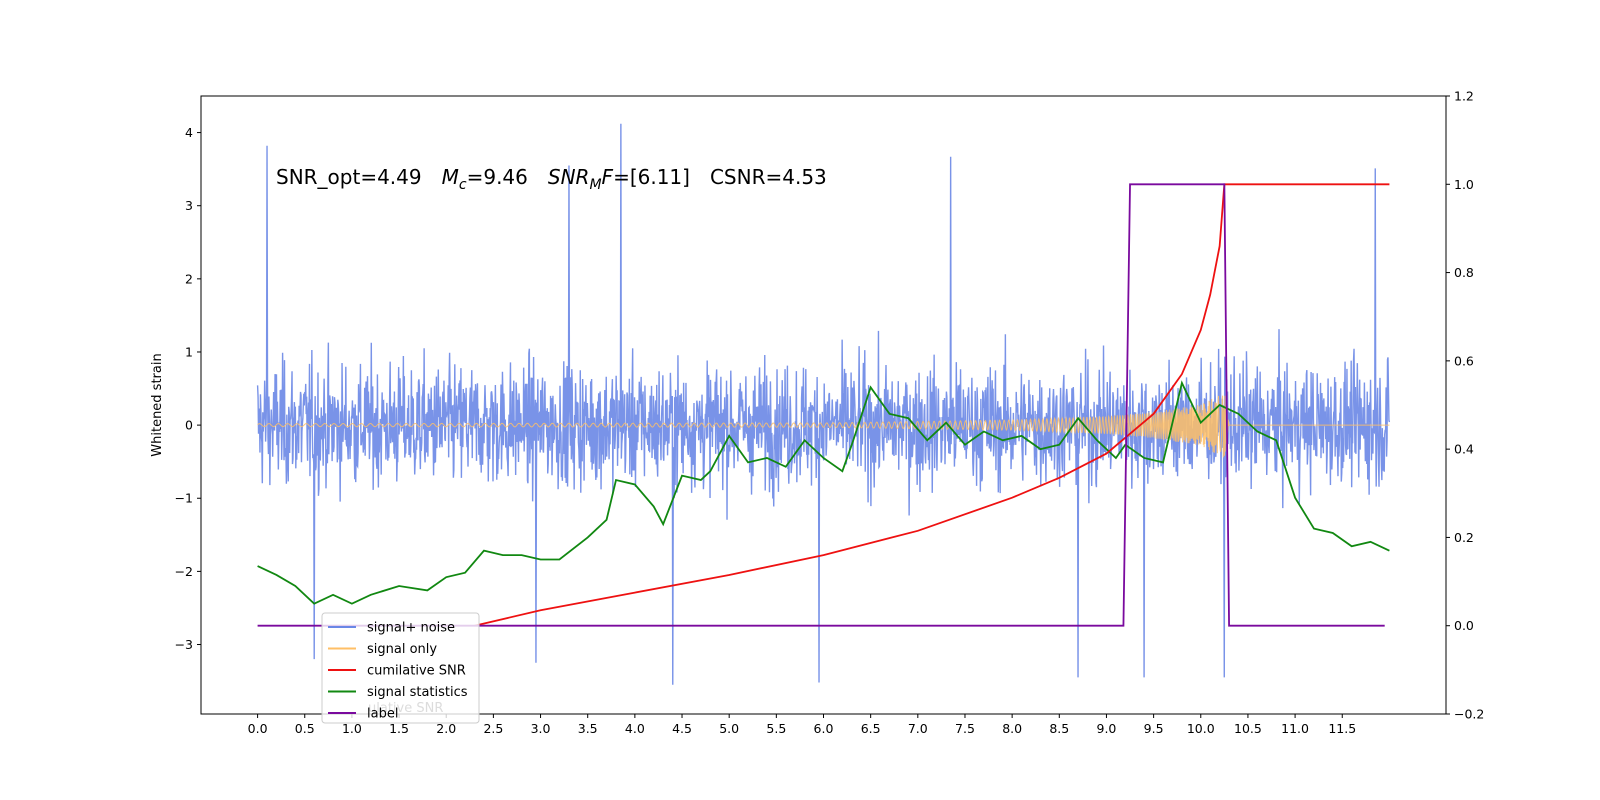 This screenshot has height=800, width=1600. Describe the element at coordinates (258, 728) in the screenshot. I see `x-tick-label: 0.0` at that location.